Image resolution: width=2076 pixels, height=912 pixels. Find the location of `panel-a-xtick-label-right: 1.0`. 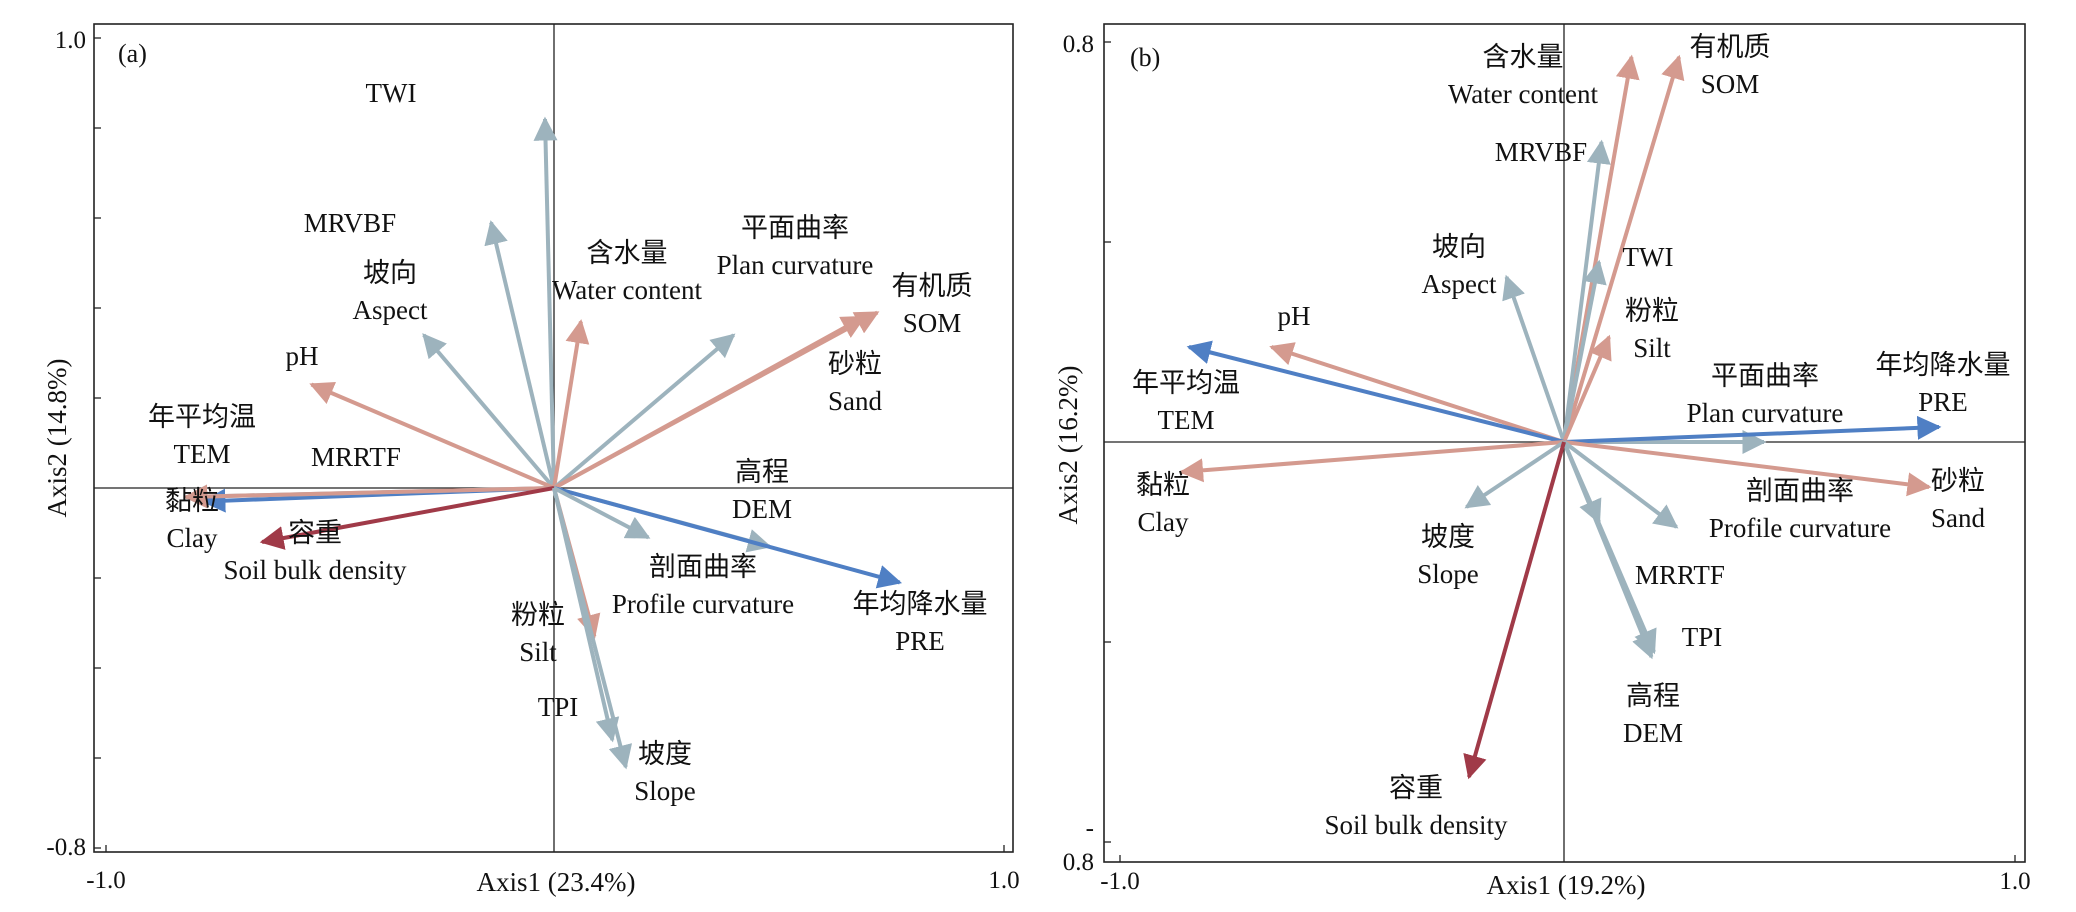

panel-a-xtick-label-right: 1.0 is located at coordinates (1003, 880).